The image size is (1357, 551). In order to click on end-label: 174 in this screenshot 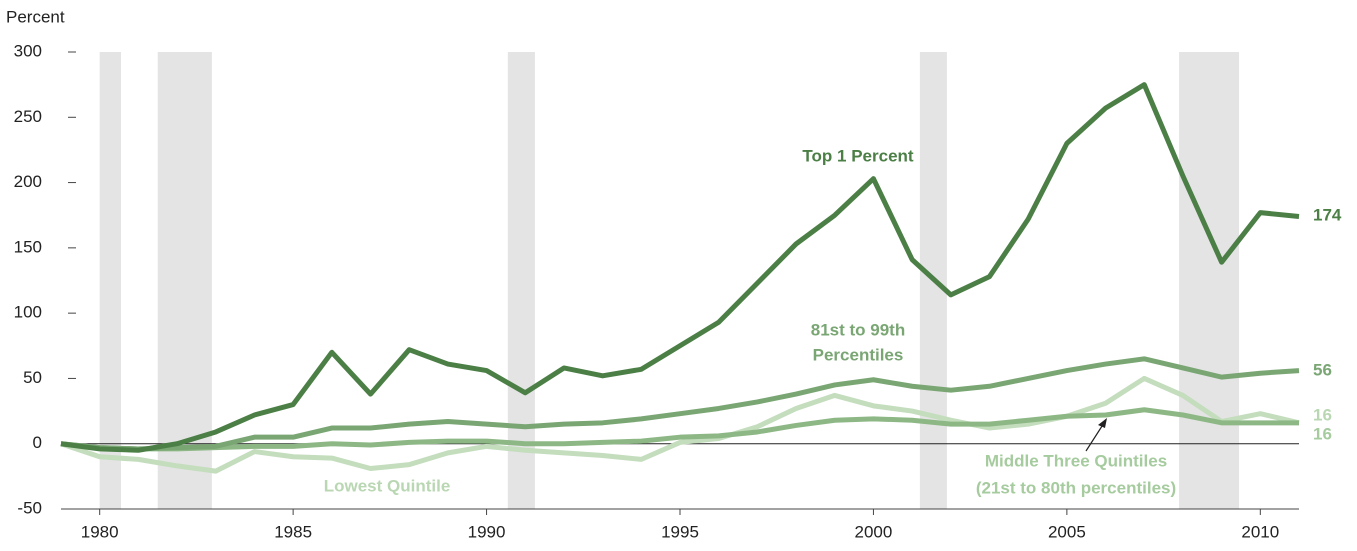, I will do `click(1327, 214)`.